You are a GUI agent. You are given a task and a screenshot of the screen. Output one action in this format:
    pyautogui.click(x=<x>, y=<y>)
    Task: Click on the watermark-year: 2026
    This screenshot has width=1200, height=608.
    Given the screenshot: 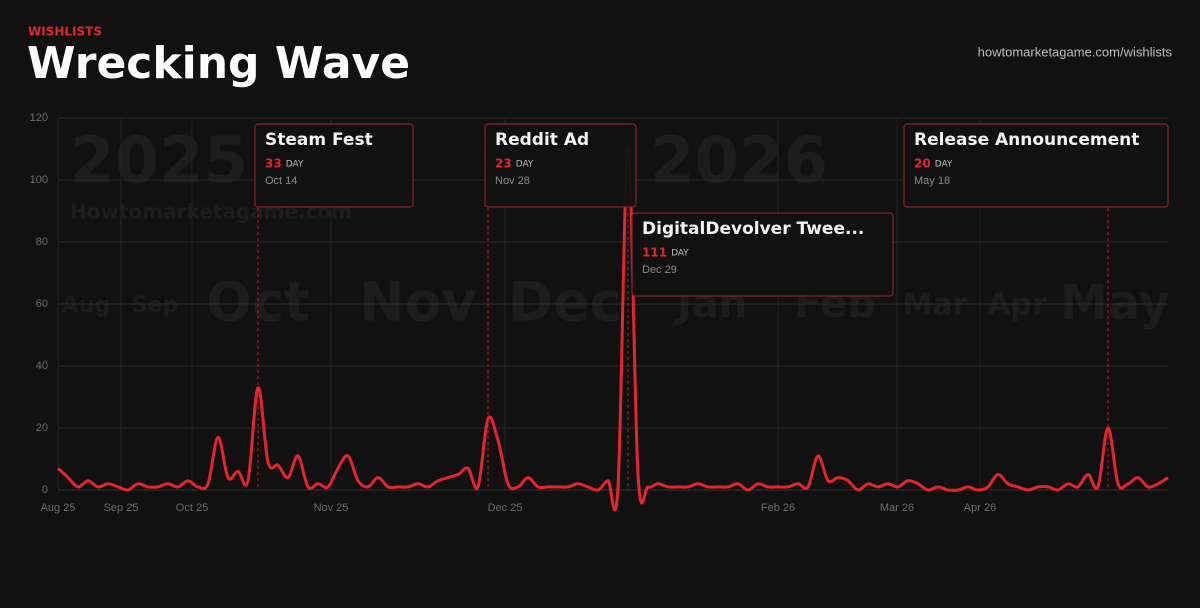 What is the action you would take?
    pyautogui.click(x=739, y=162)
    